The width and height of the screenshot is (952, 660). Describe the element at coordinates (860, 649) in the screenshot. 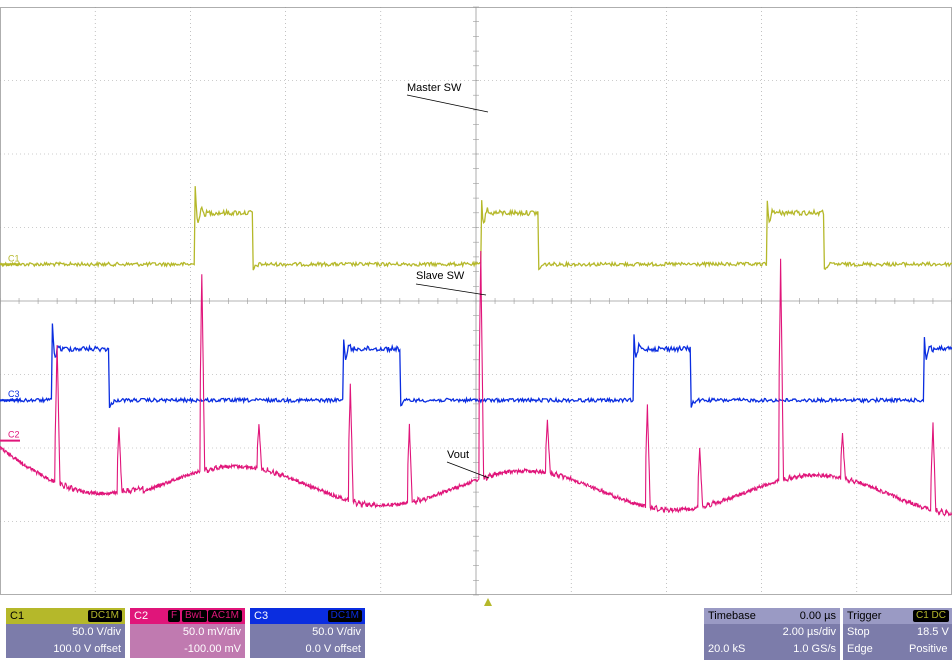

I see `trigger-type: Edge` at that location.